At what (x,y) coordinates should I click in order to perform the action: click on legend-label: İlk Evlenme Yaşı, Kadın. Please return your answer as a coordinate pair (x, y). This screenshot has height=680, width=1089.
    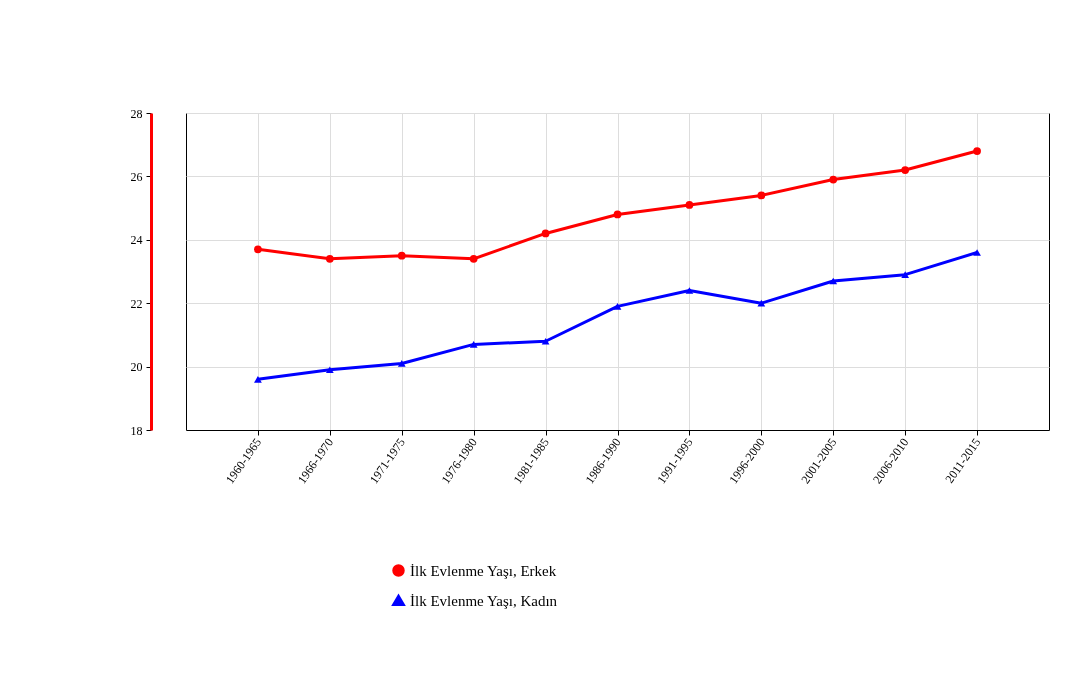
    Looking at the image, I should click on (484, 600).